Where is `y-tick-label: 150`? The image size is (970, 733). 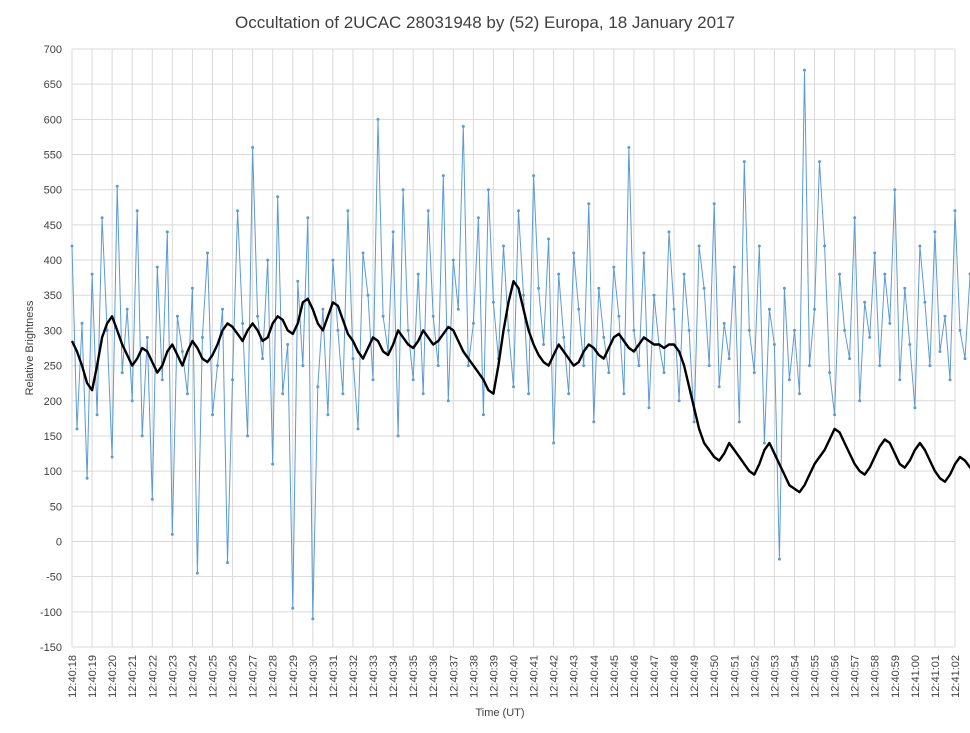
y-tick-label: 150 is located at coordinates (53, 437).